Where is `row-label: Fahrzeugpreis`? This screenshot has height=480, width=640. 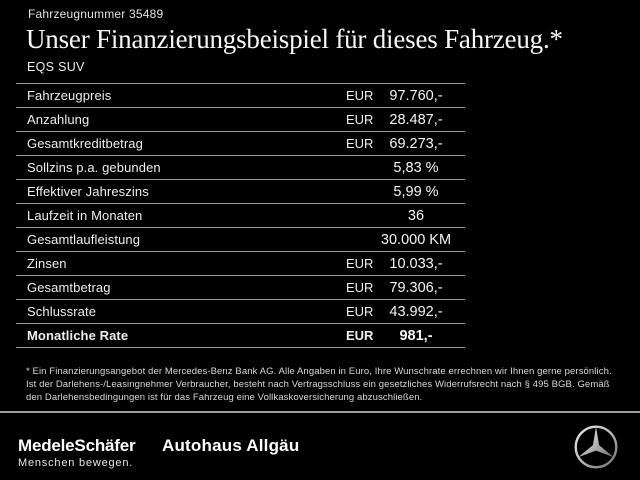 row-label: Fahrzeugpreis is located at coordinates (69, 95).